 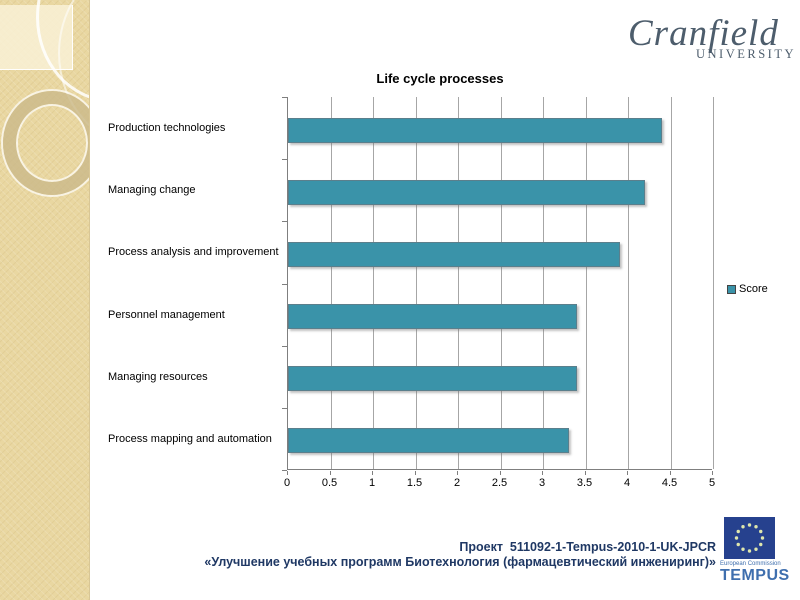 What do you see at coordinates (329, 483) in the screenshot?
I see `x-tick-label: 0.5` at bounding box center [329, 483].